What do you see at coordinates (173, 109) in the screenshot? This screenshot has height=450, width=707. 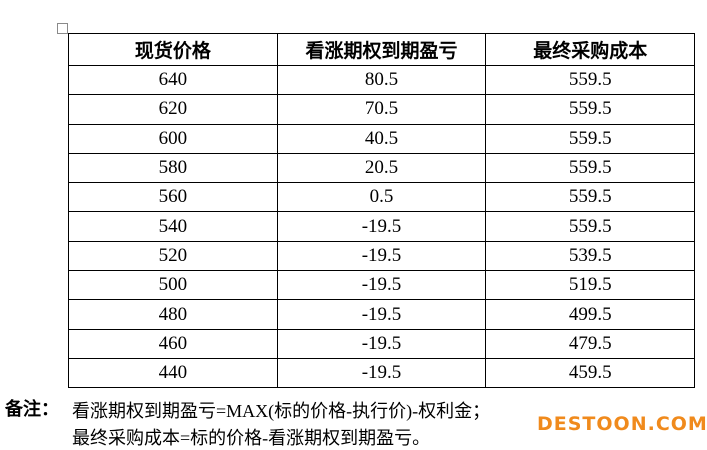 I see `table-cell: 620` at bounding box center [173, 109].